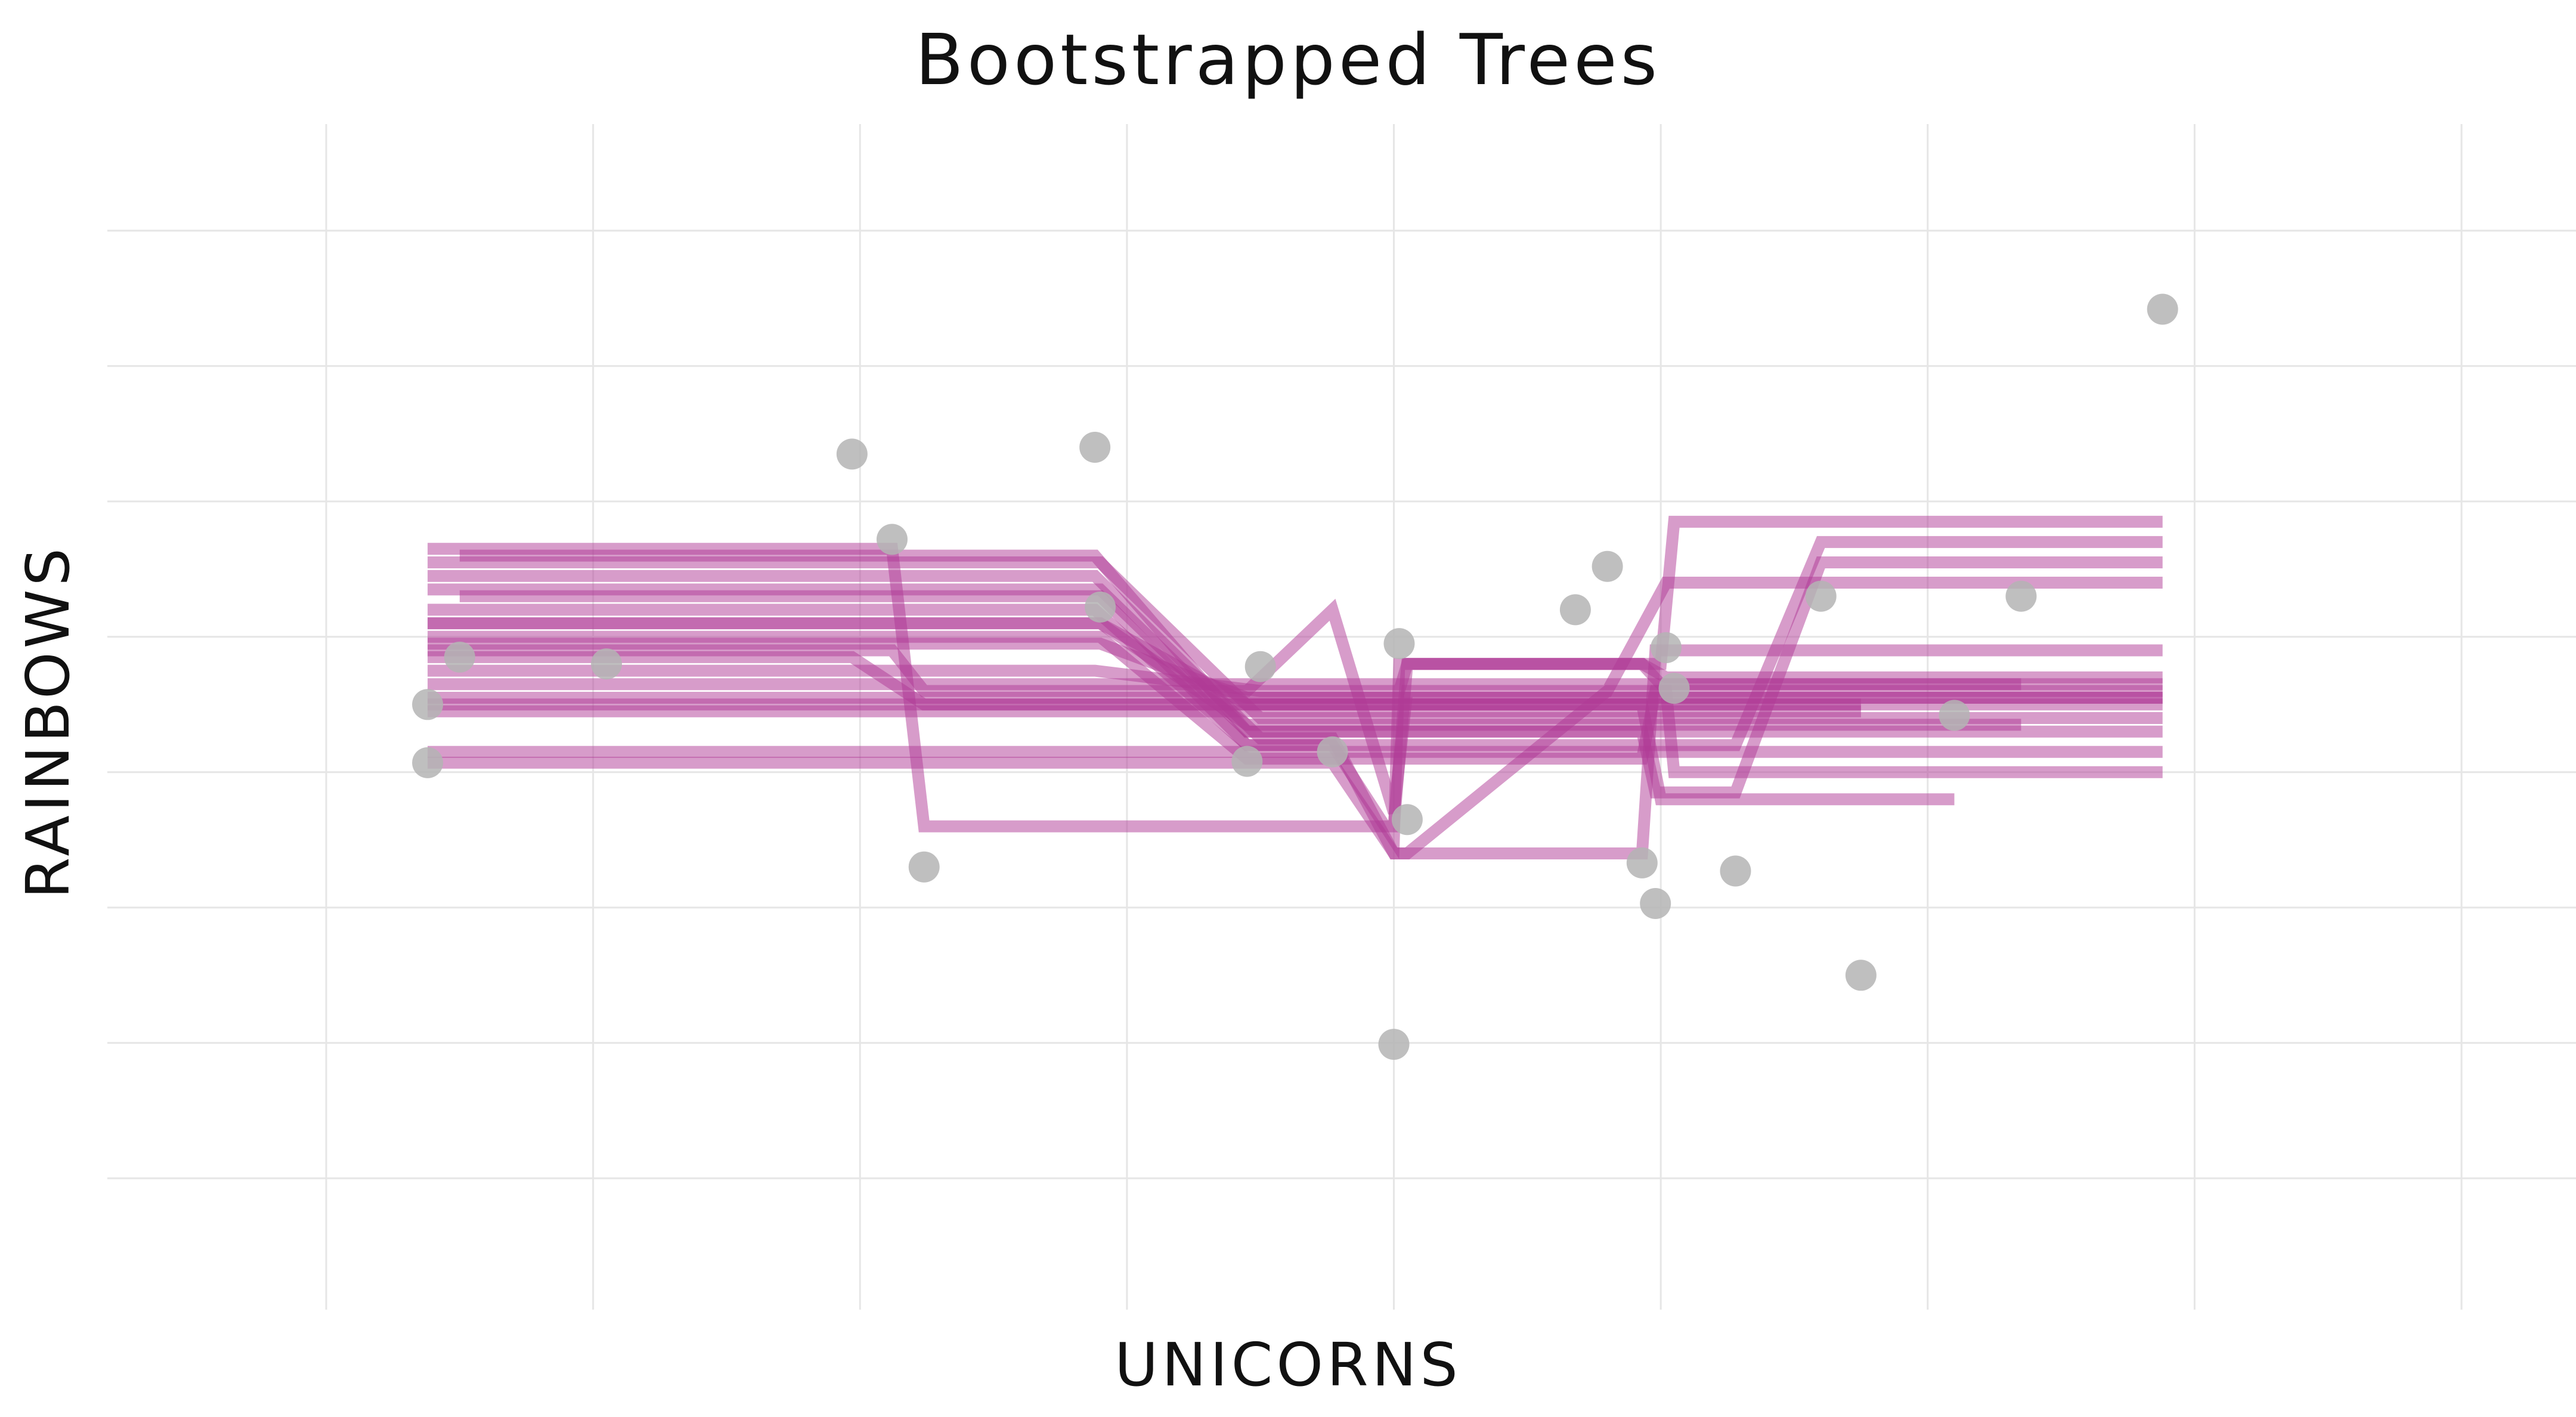 The image size is (2576, 1417). I want to click on chart-title: Bootstrapped Trees, so click(1288, 59).